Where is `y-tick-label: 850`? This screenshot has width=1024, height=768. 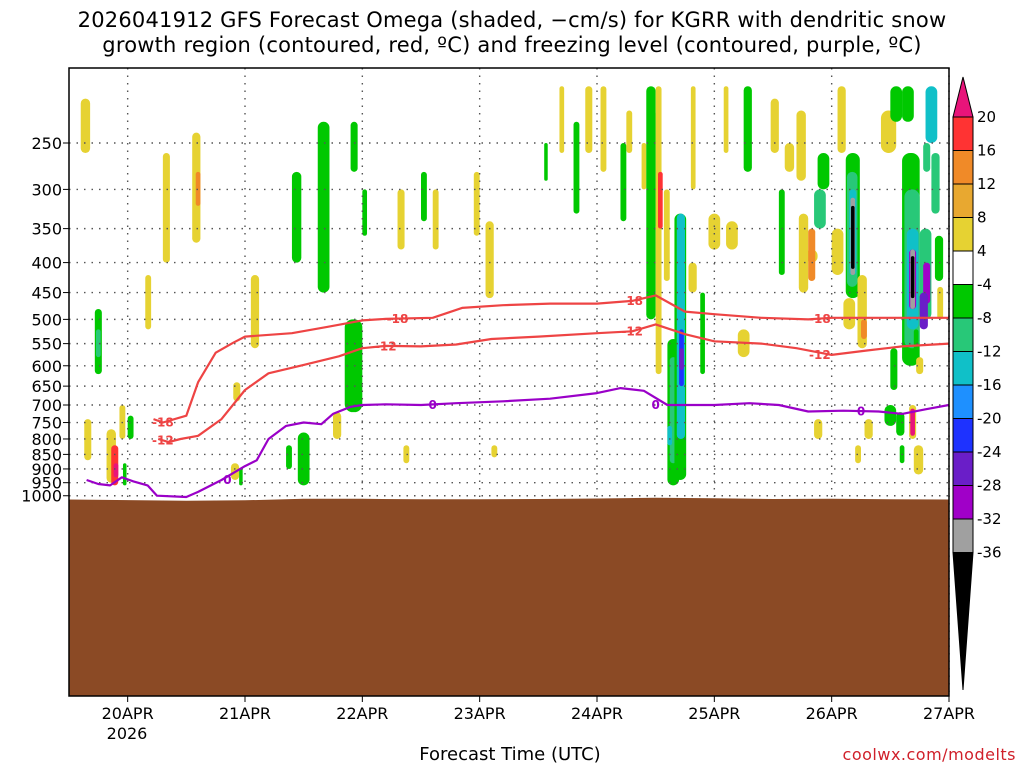 y-tick-label: 850 is located at coordinates (46, 454).